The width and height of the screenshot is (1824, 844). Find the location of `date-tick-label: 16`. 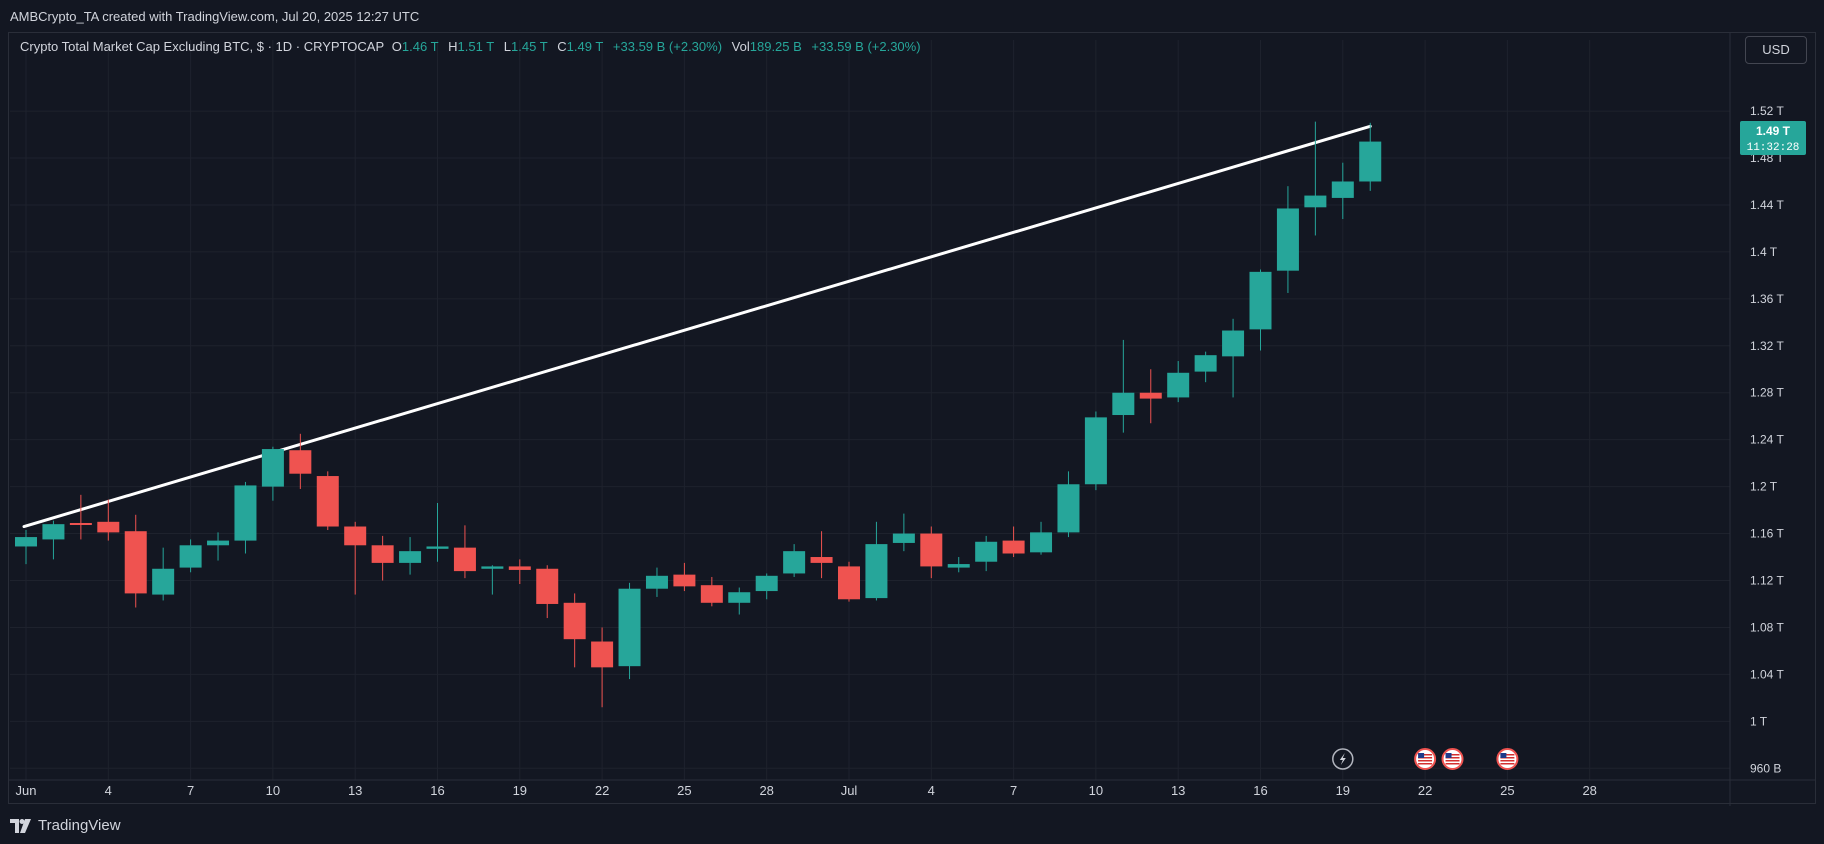

date-tick-label: 16 is located at coordinates (1260, 790).